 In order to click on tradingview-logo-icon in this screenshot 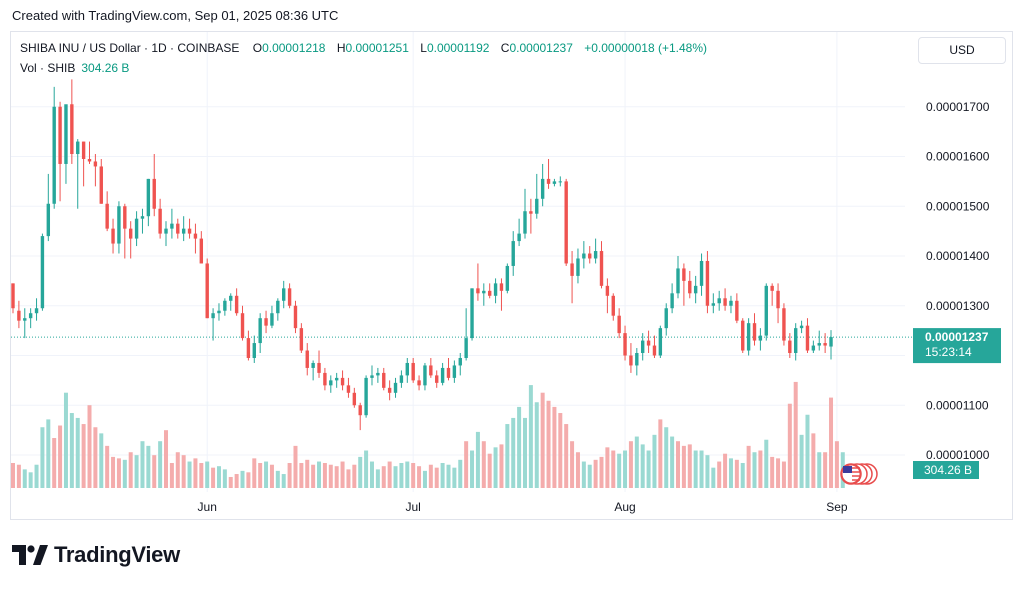, I will do `click(30, 555)`.